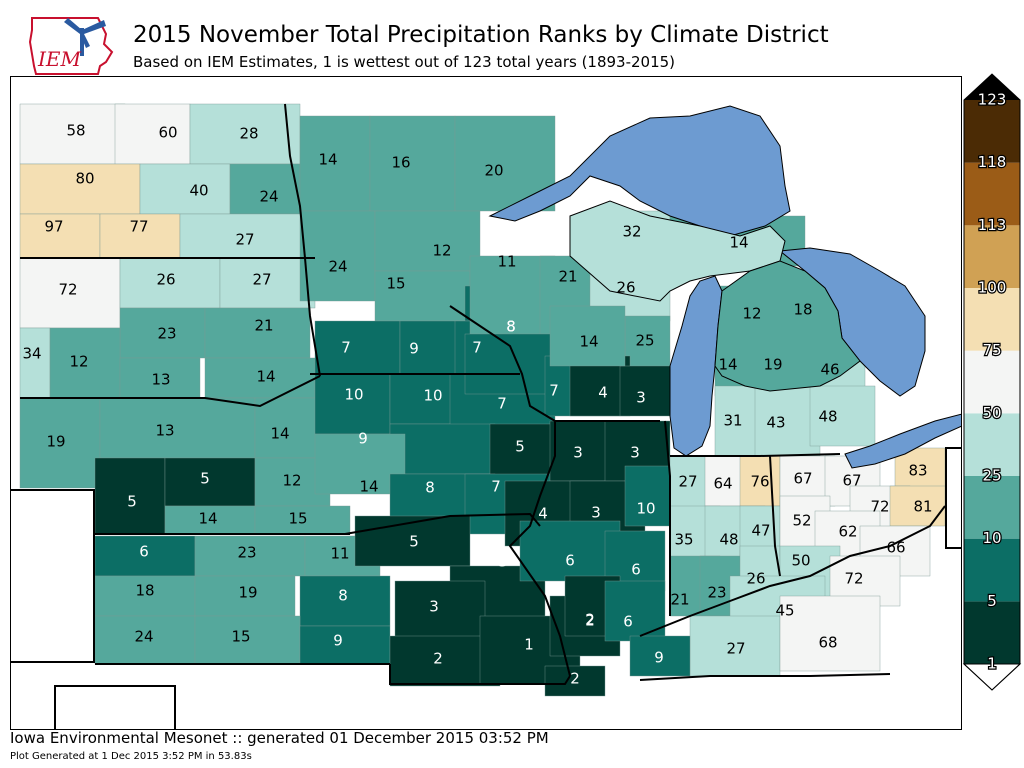  What do you see at coordinates (84, 179) in the screenshot?
I see `district-rank-label: 80` at bounding box center [84, 179].